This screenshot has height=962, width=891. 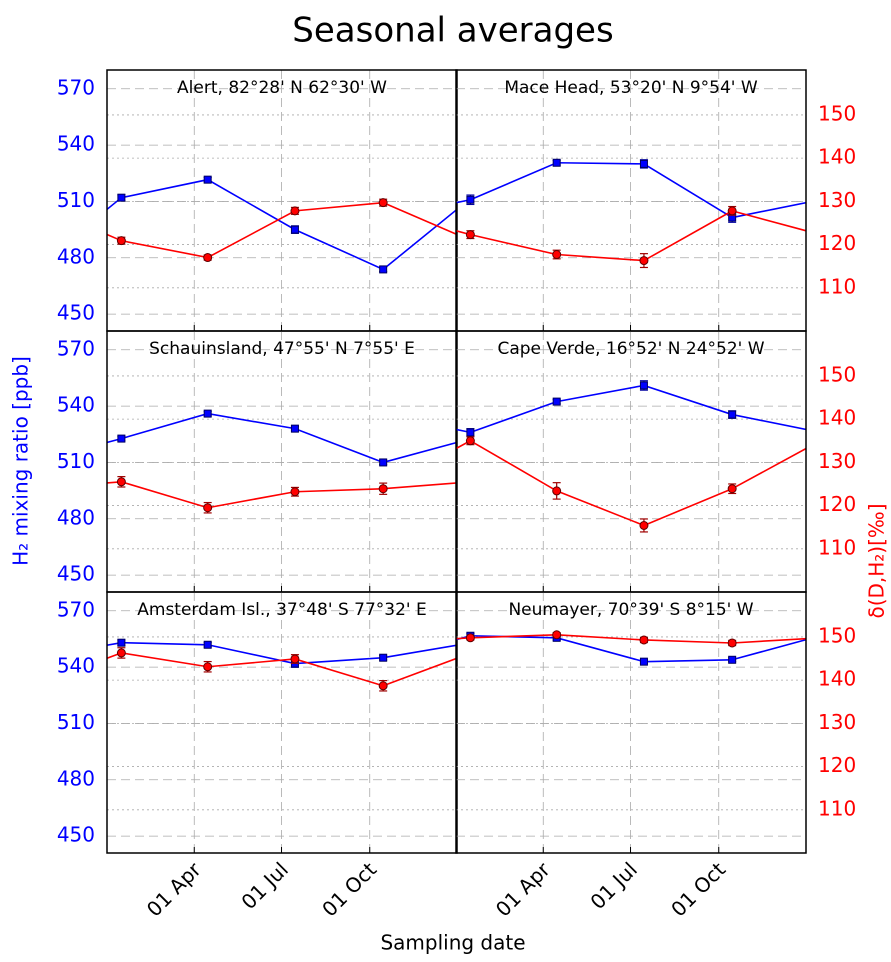 I want to click on panel-title: Schauinsland, 47°55' N 7°55' E, so click(x=282, y=349).